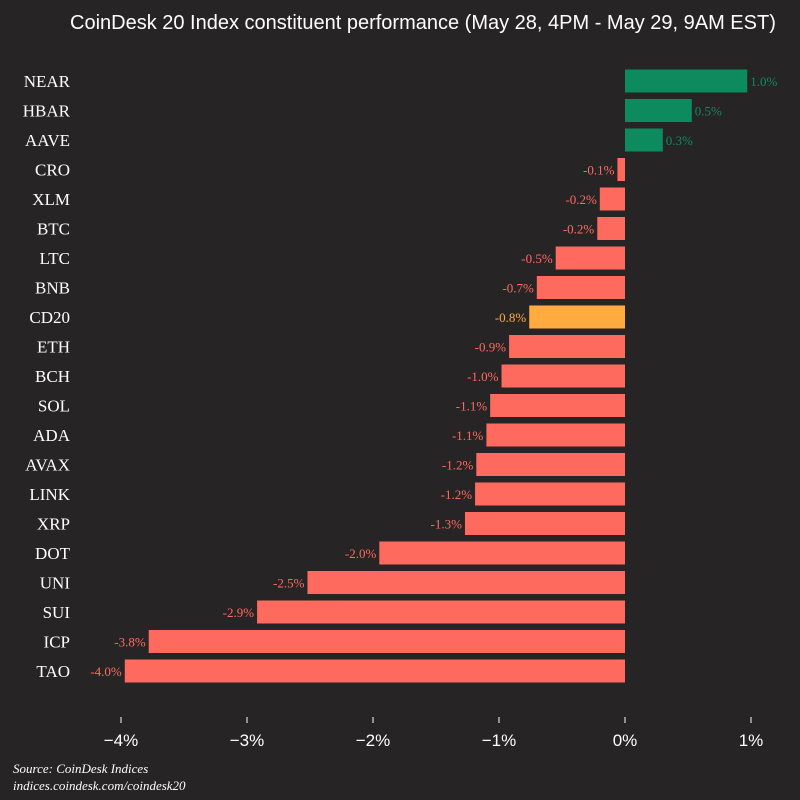 Image resolution: width=800 pixels, height=800 pixels. What do you see at coordinates (580, 287) in the screenshot?
I see `bar-bnb` at bounding box center [580, 287].